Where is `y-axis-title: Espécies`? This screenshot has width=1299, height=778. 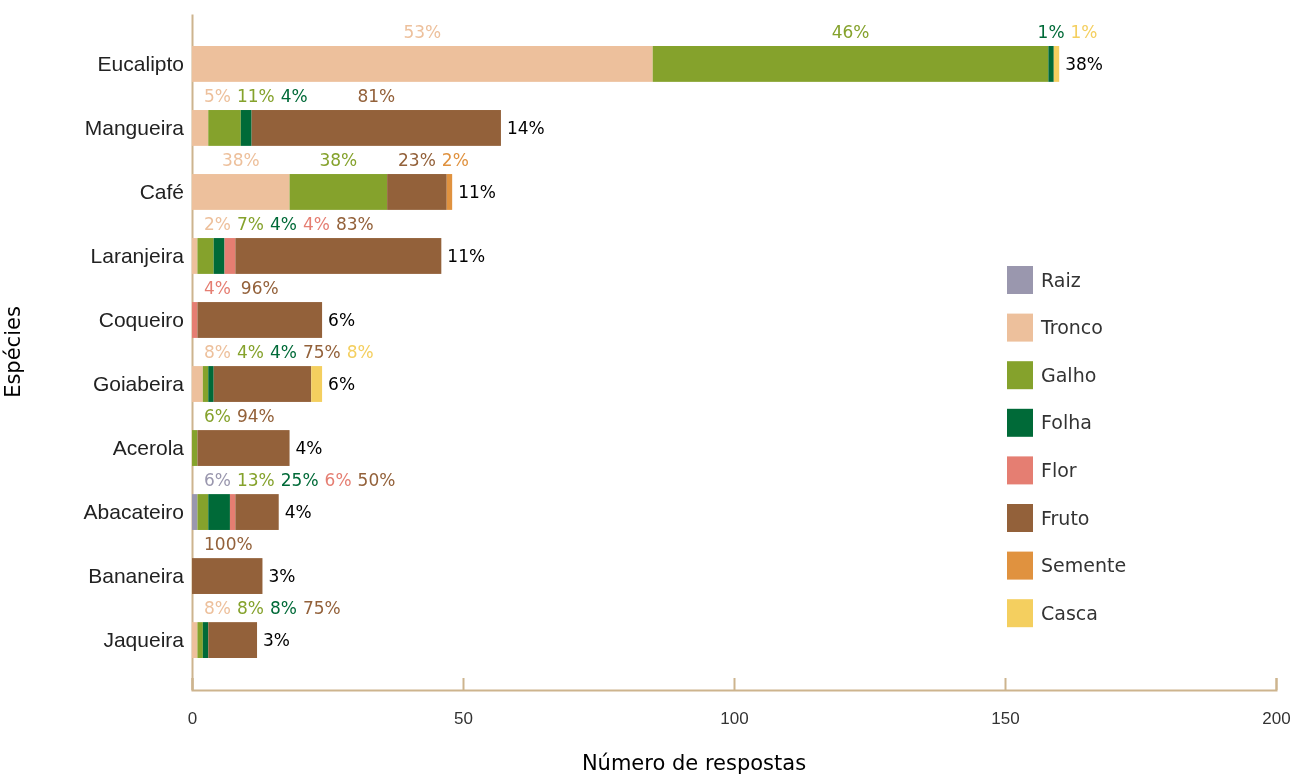
y-axis-title: Espécies is located at coordinates (13, 352).